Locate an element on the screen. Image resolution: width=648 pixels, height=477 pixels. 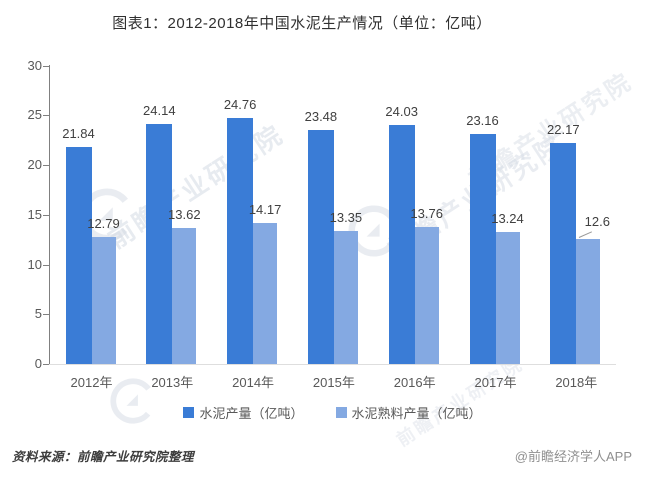
data-label-clinker: 14.17 is located at coordinates (265, 209).